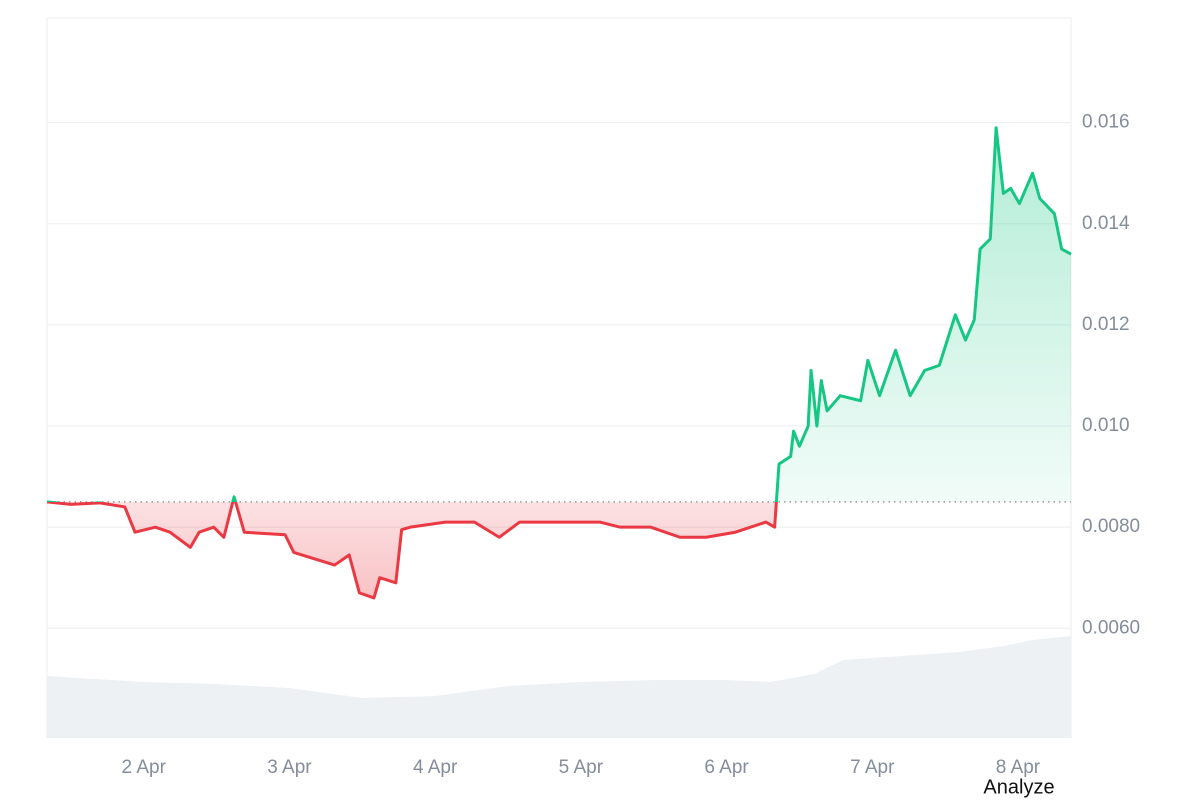  I want to click on y-tick-label: 0.010, so click(1106, 425).